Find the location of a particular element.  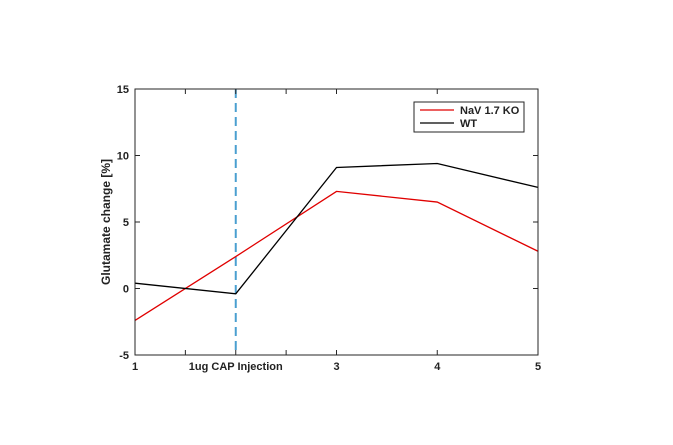

y-tick-label: -5 is located at coordinates (124, 356).